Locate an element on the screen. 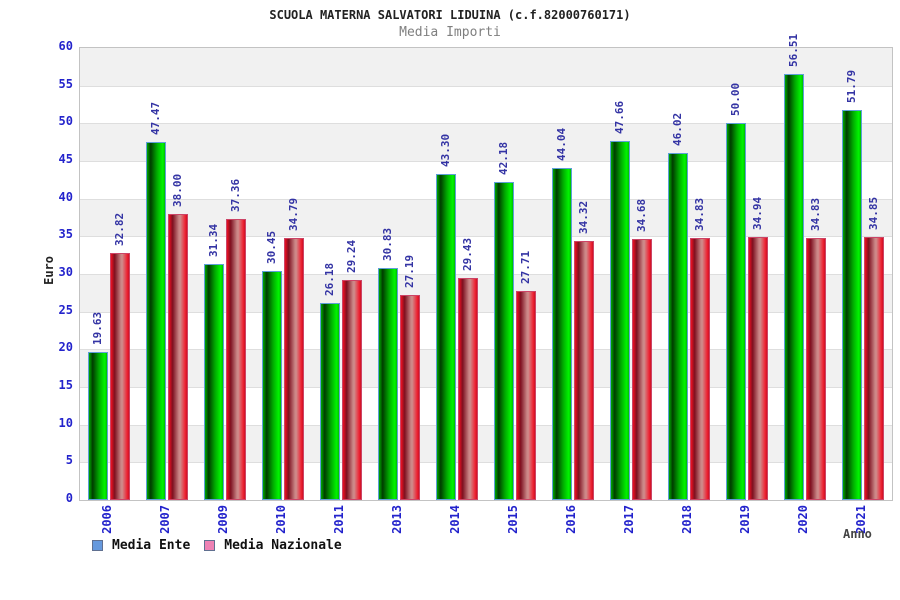 The height and width of the screenshot is (600, 900). x-tick-label-2015: 2015 is located at coordinates (513, 519).